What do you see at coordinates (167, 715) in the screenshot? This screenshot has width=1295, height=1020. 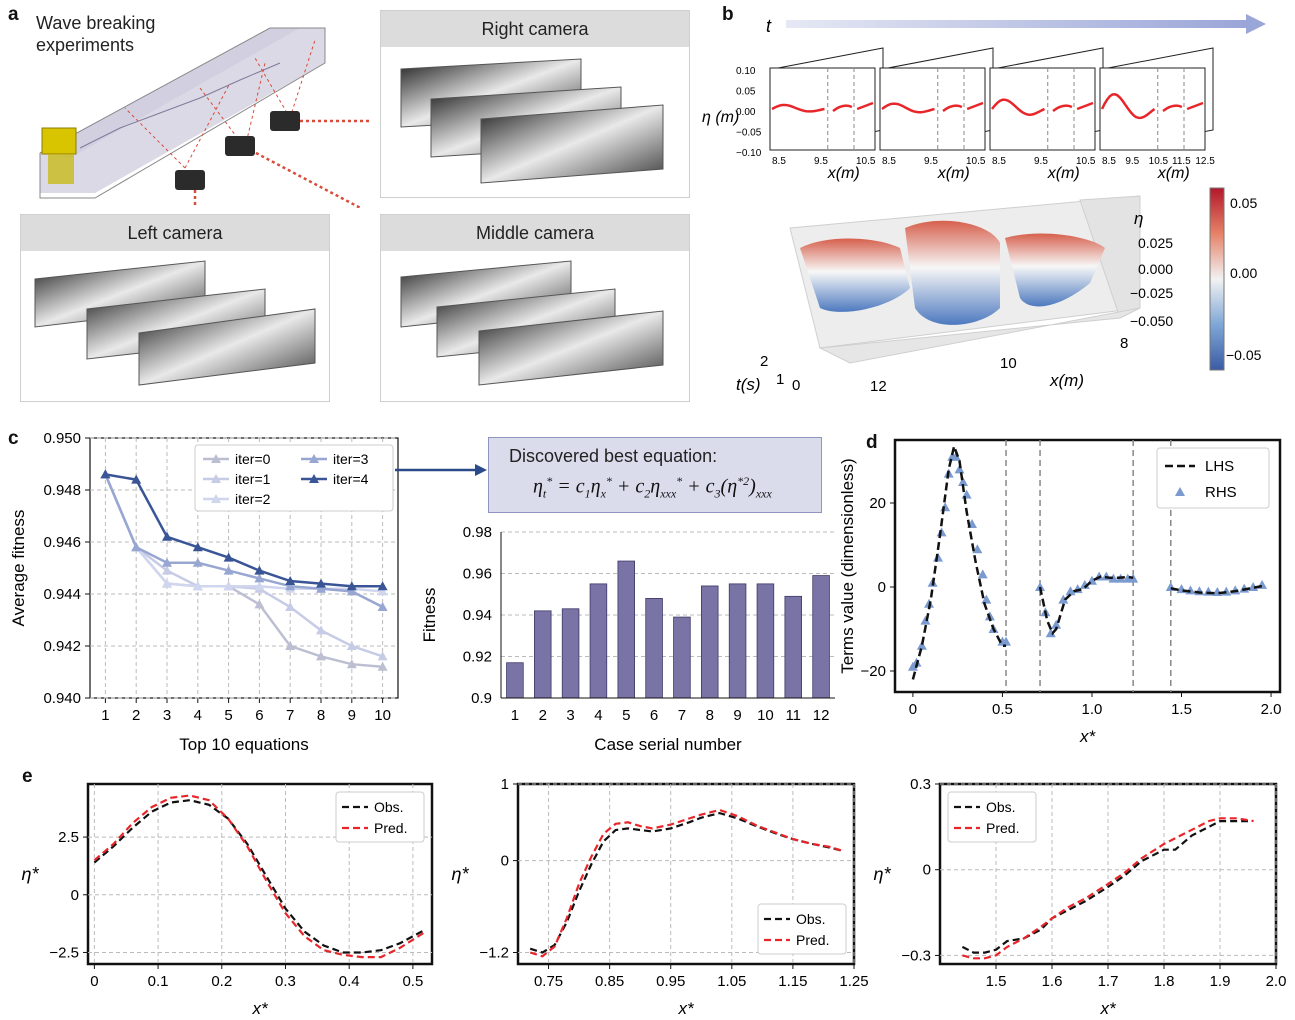 I see `x-tick-label: 3` at bounding box center [167, 715].